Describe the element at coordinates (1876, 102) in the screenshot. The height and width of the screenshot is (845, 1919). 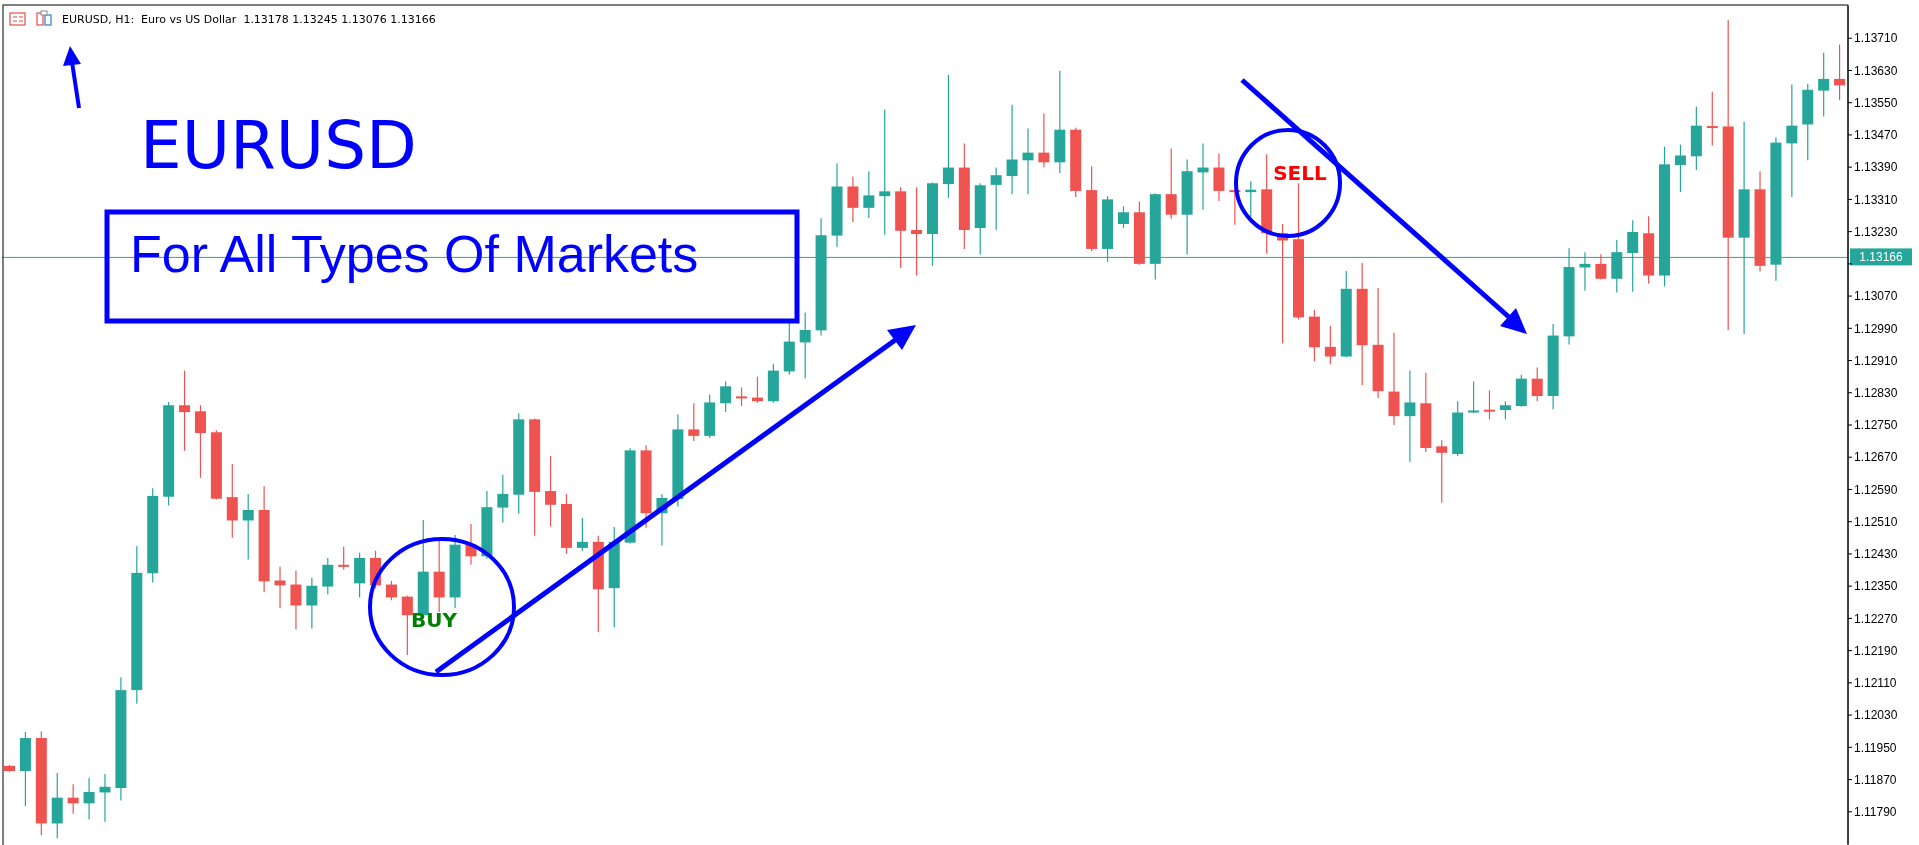
I see `y-tick-label: 1.13550` at that location.